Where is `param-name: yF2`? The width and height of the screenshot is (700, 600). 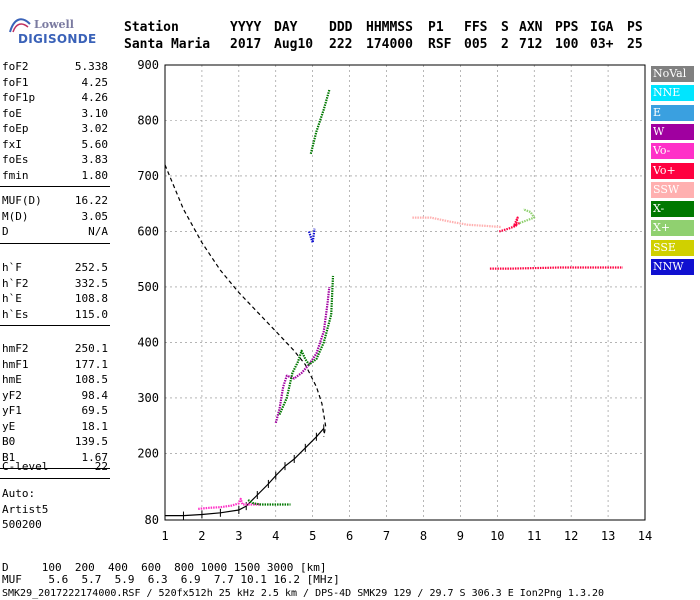
param-name: yF2 is located at coordinates (12, 395).